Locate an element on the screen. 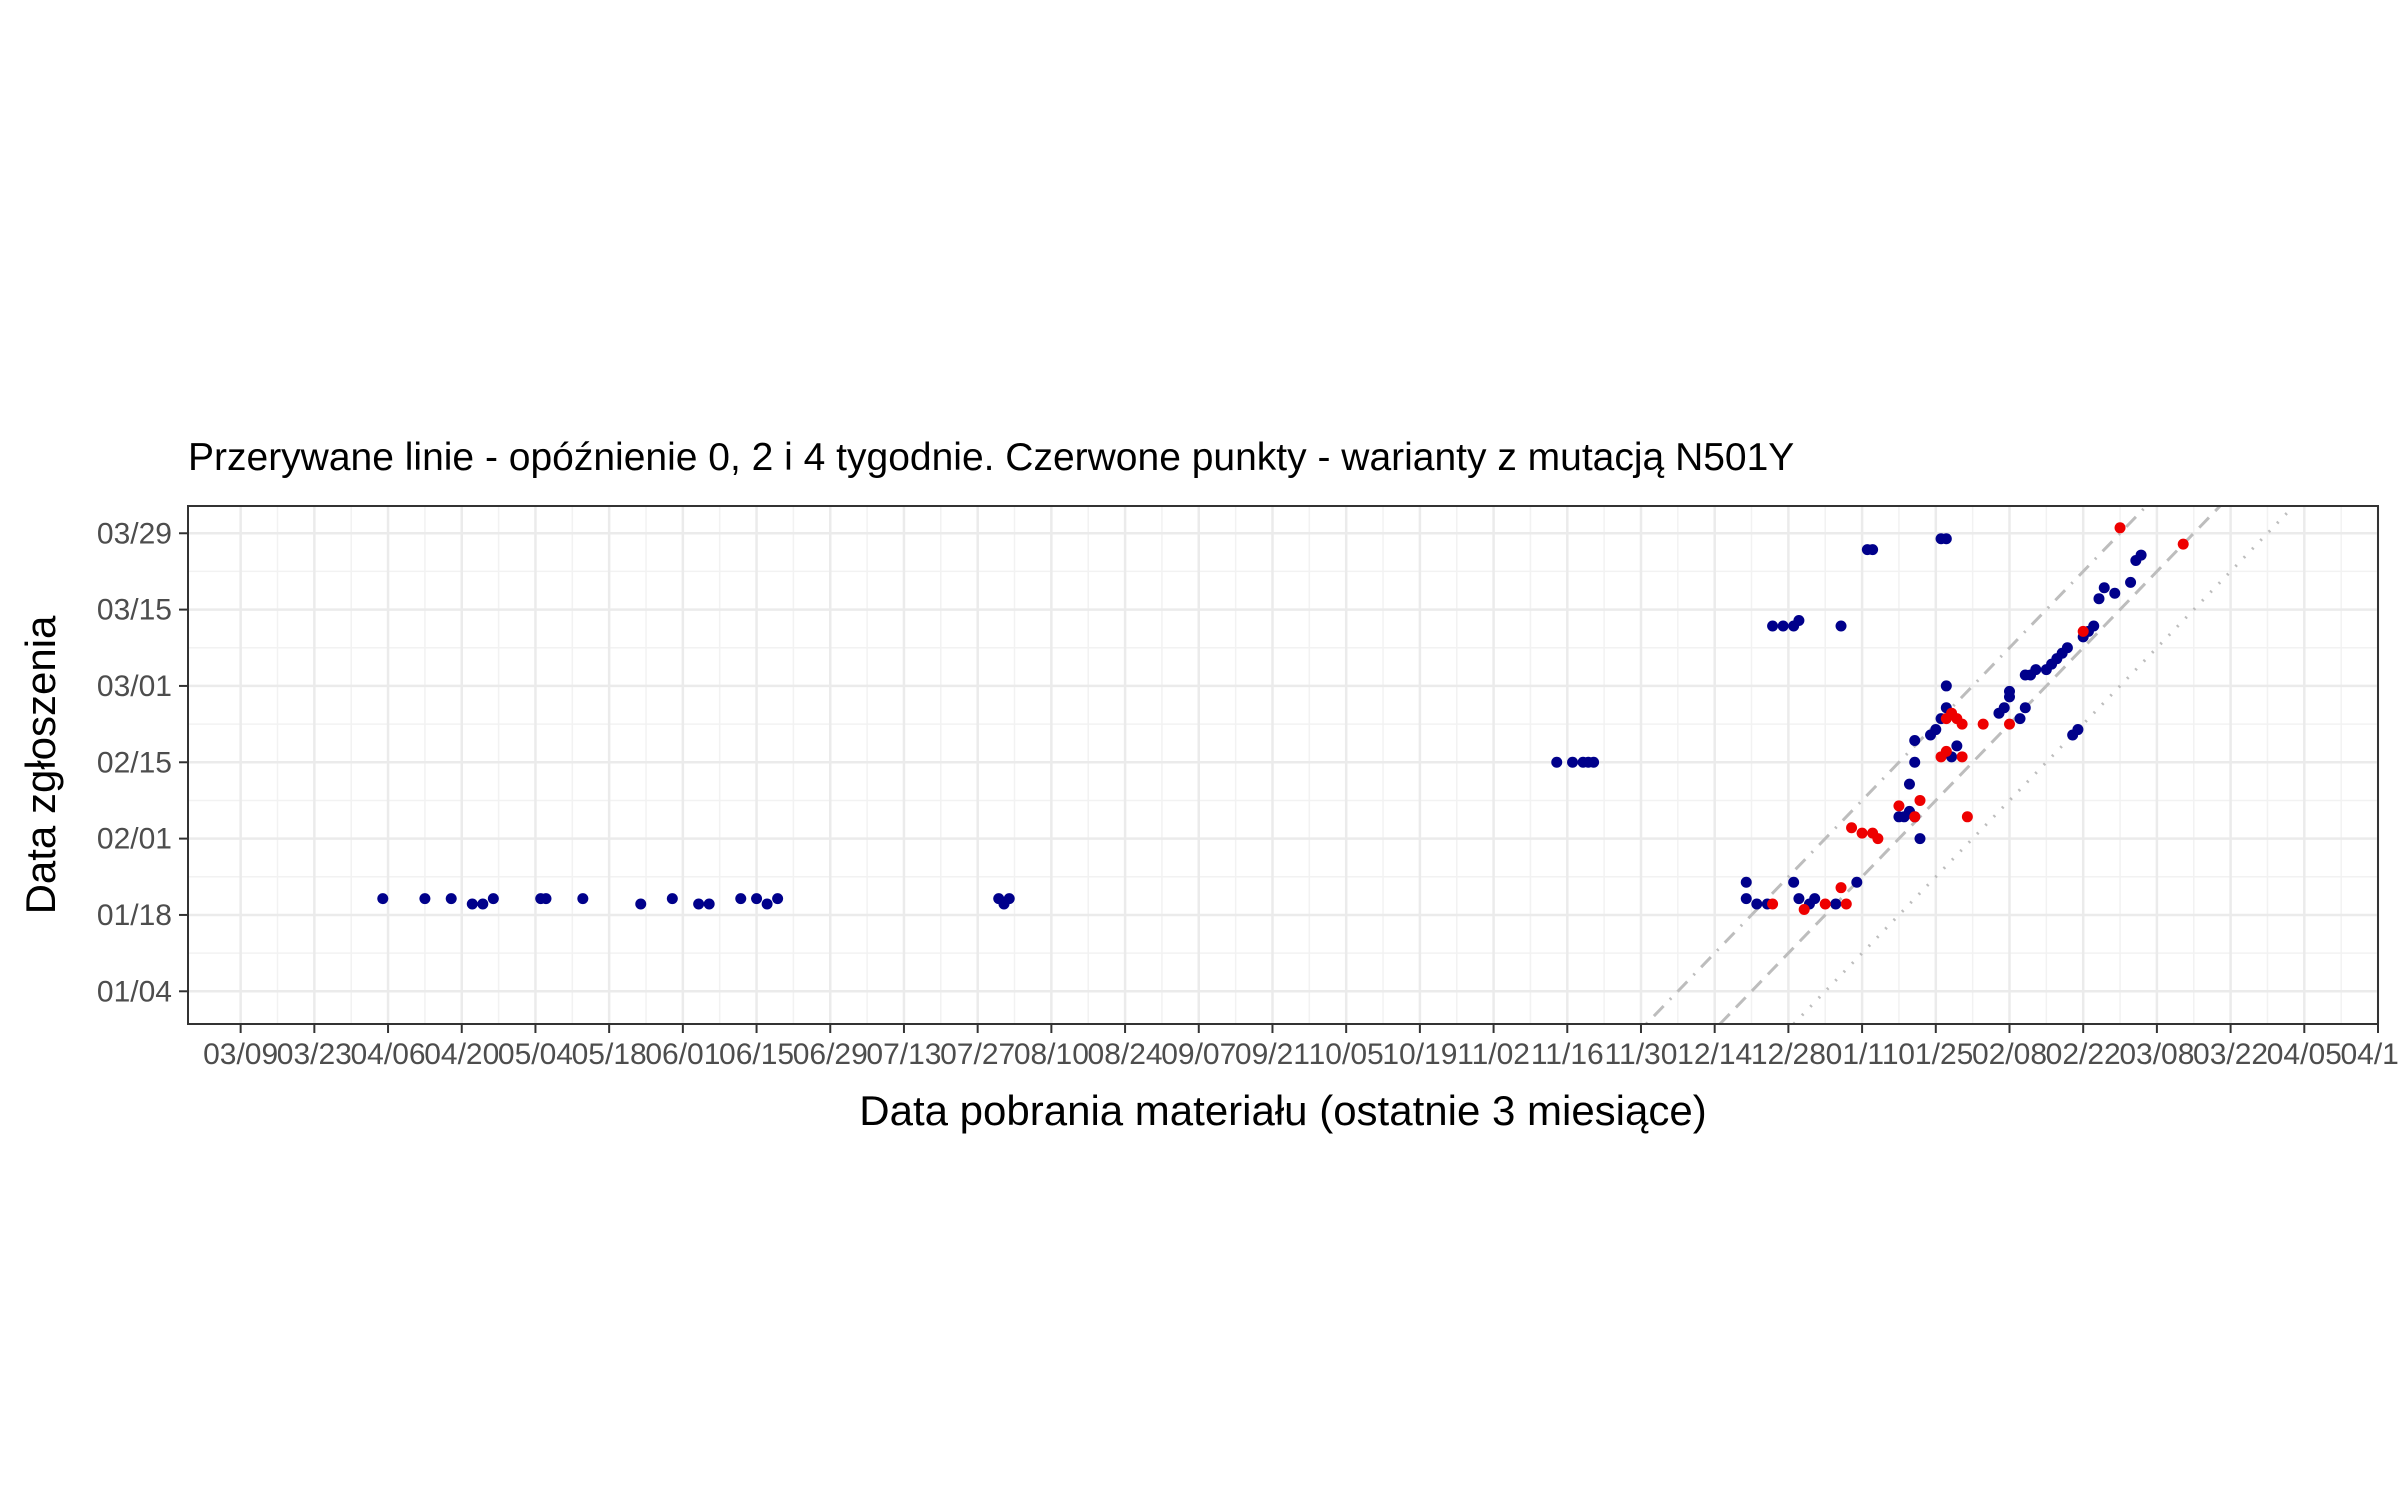 This screenshot has height=1505, width=2400. x-tick-label: 07/27 is located at coordinates (977, 1054).